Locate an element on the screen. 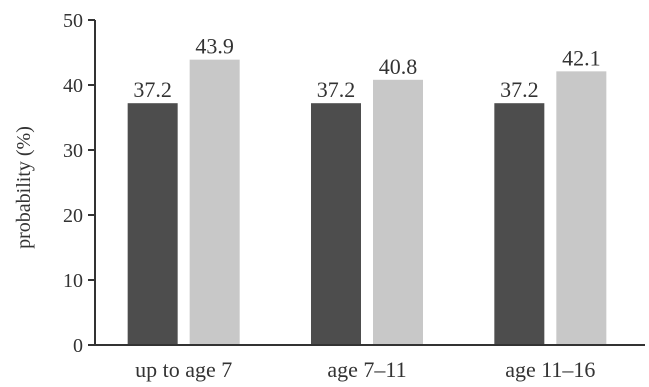  bar-value-label: 40.8 is located at coordinates (398, 66).